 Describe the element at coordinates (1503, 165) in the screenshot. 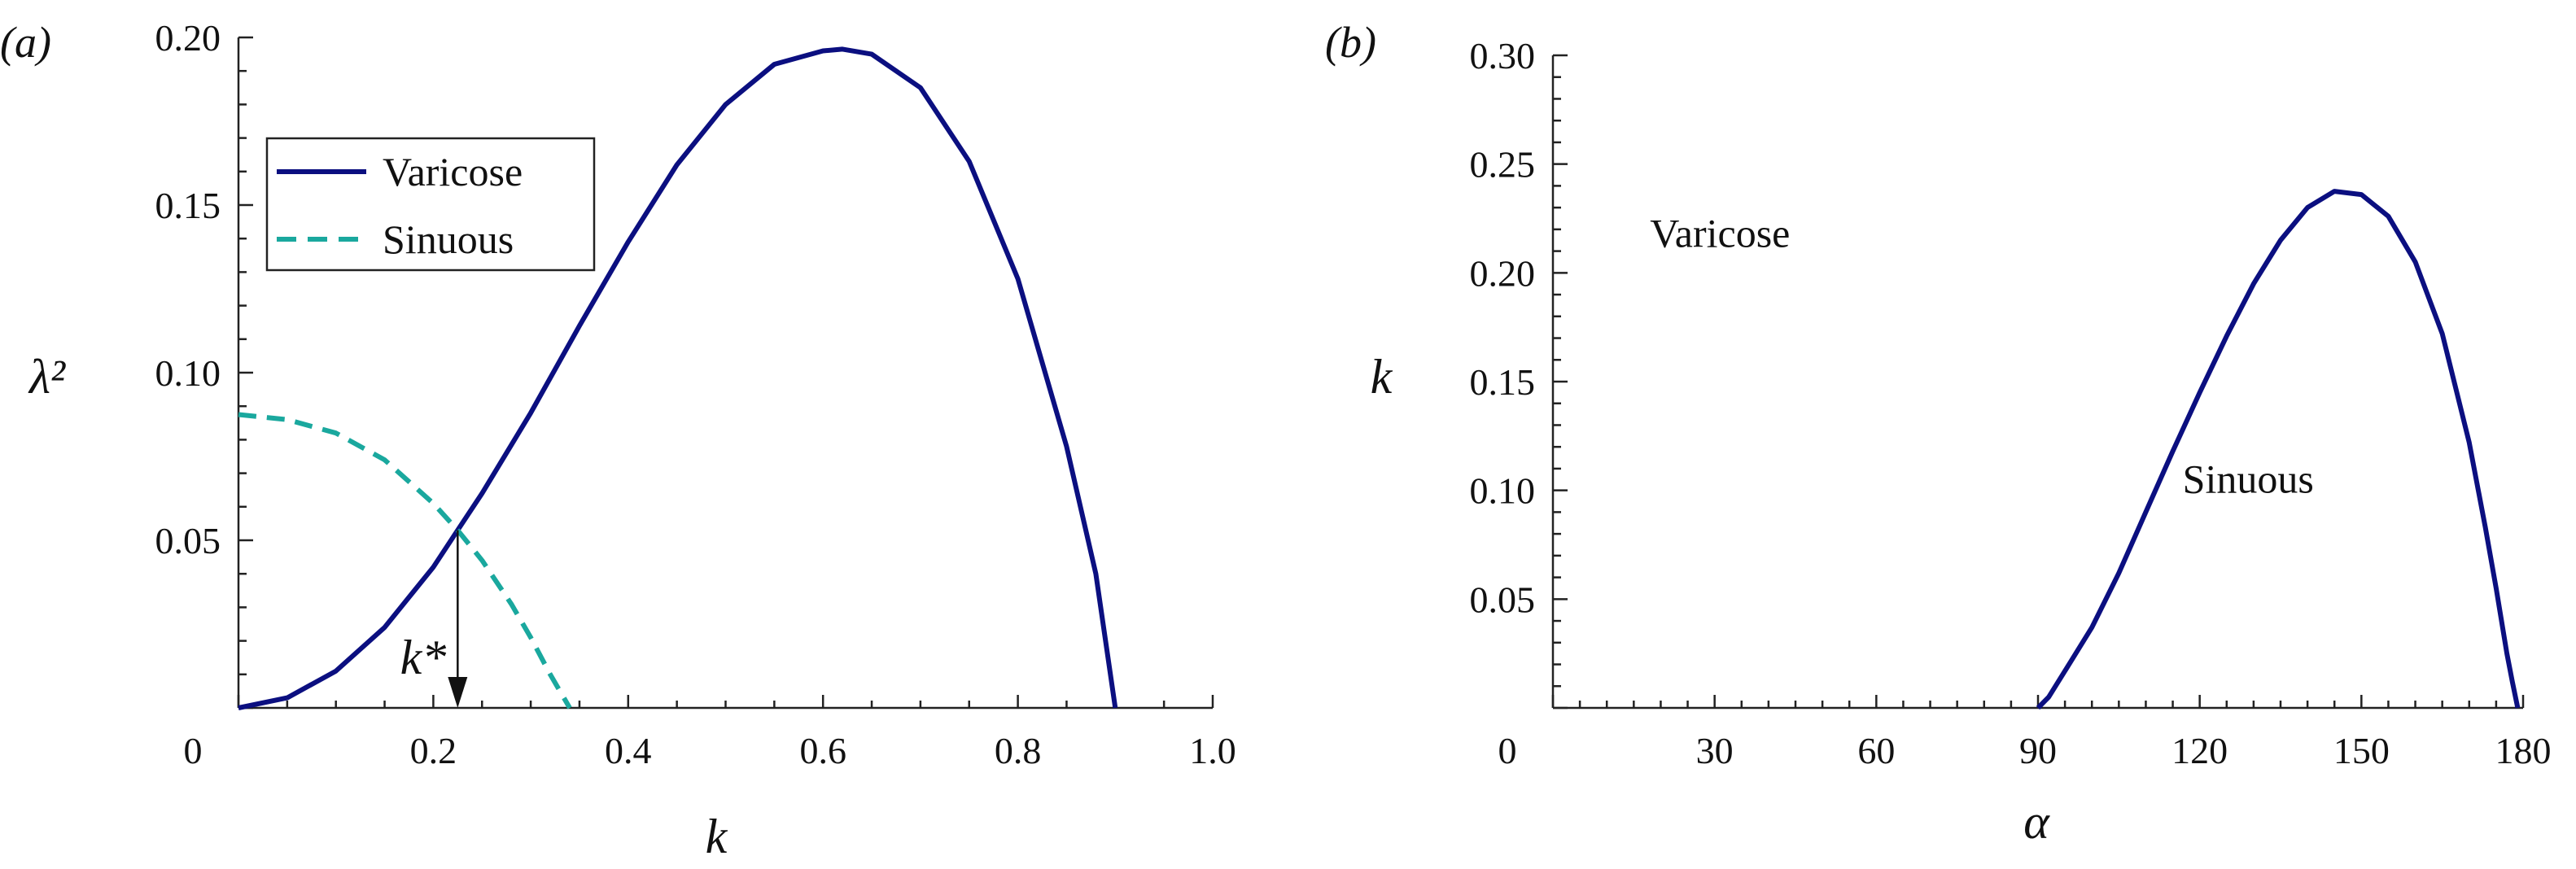

I see `y-tick-label: 0.25` at that location.